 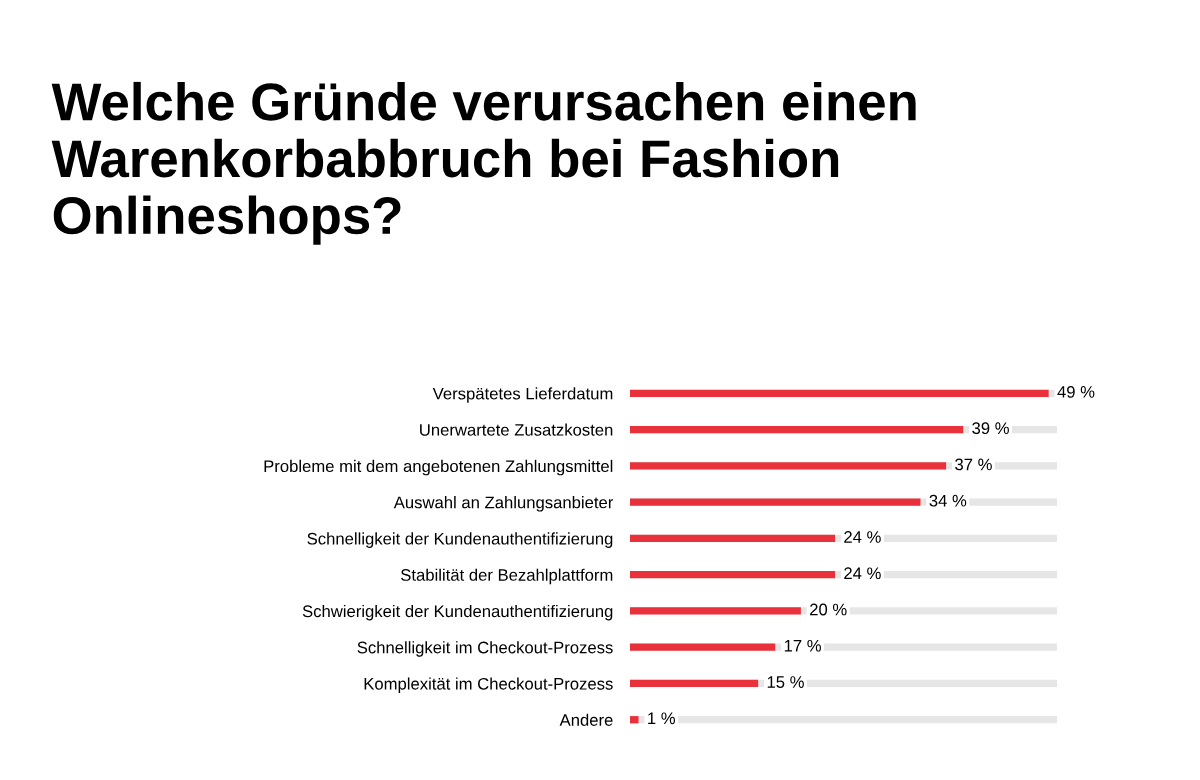 I want to click on y-tick-label: Schwierigkeit der Kundenauthentifizierung, so click(x=457, y=612).